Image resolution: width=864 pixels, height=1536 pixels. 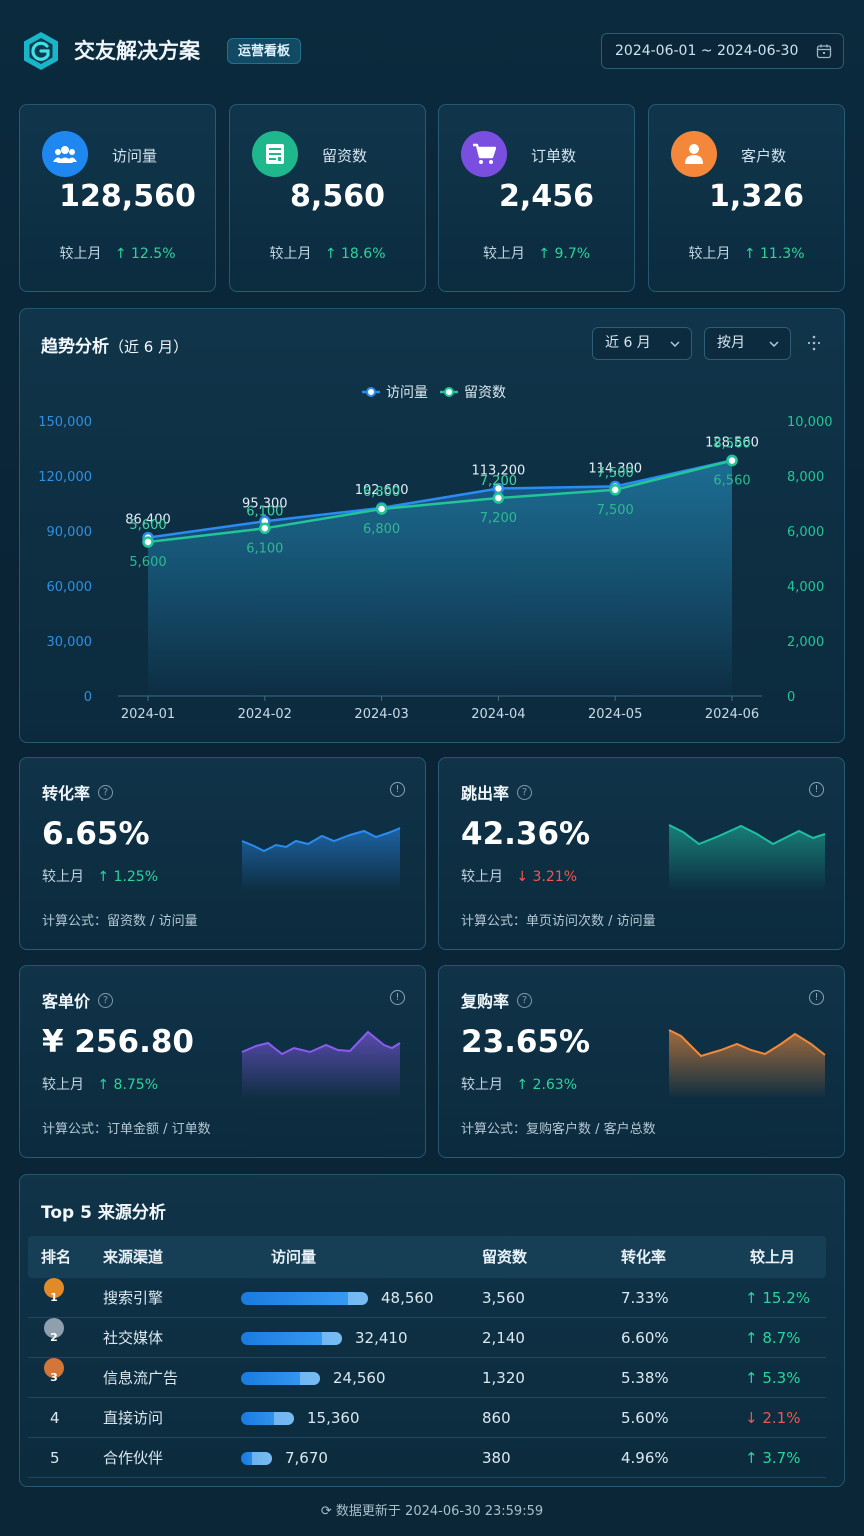 I want to click on kpi-card-visits: 访问量 128,560 较上月 ↑ 12.5%, so click(x=117, y=198).